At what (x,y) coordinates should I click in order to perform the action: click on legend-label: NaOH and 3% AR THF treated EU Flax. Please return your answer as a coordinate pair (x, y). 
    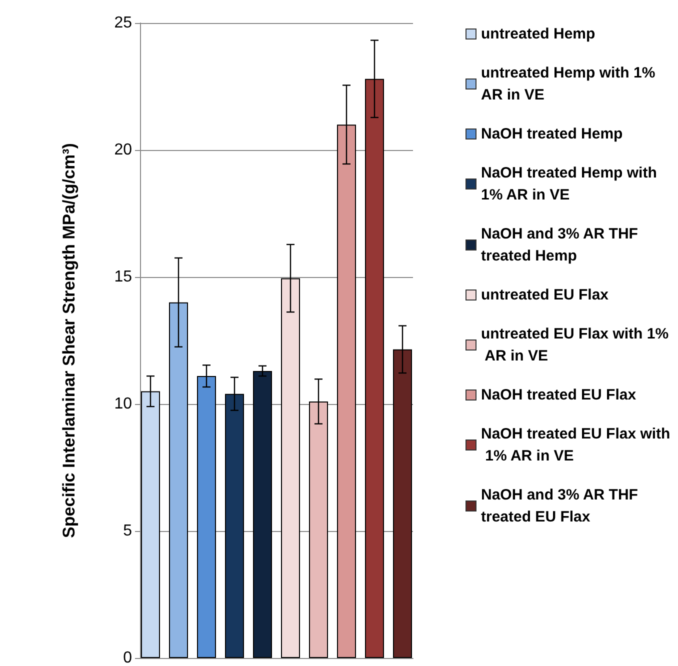
    Looking at the image, I should click on (561, 506).